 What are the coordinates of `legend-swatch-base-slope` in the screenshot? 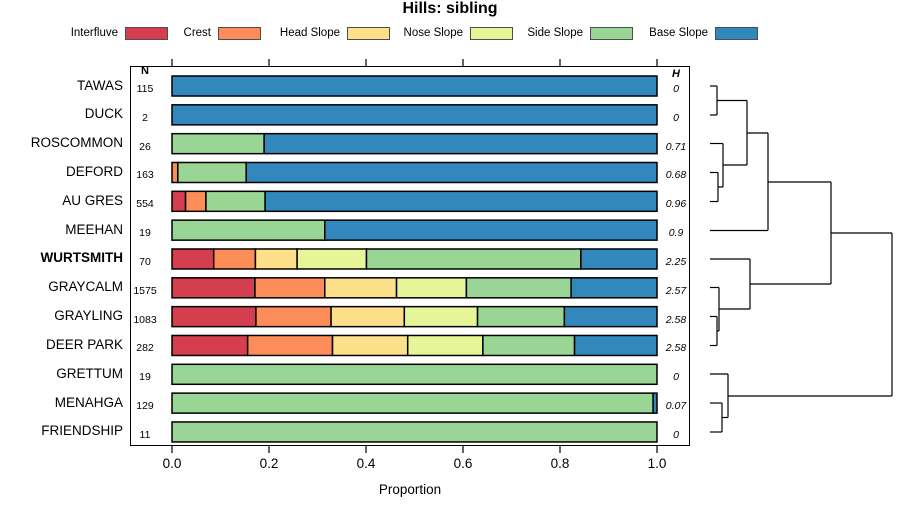 It's located at (736, 33).